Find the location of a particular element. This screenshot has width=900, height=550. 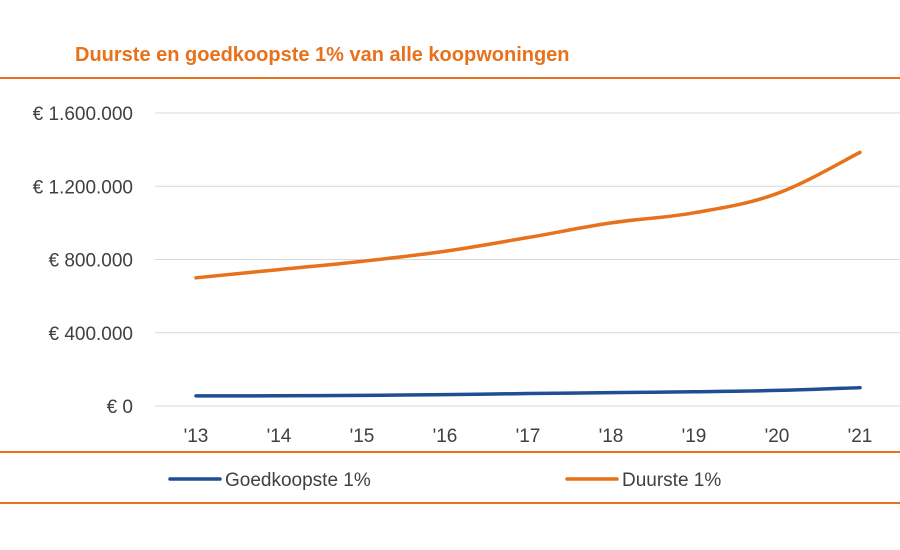

y-tick-label: € 1.600.000 is located at coordinates (83, 114).